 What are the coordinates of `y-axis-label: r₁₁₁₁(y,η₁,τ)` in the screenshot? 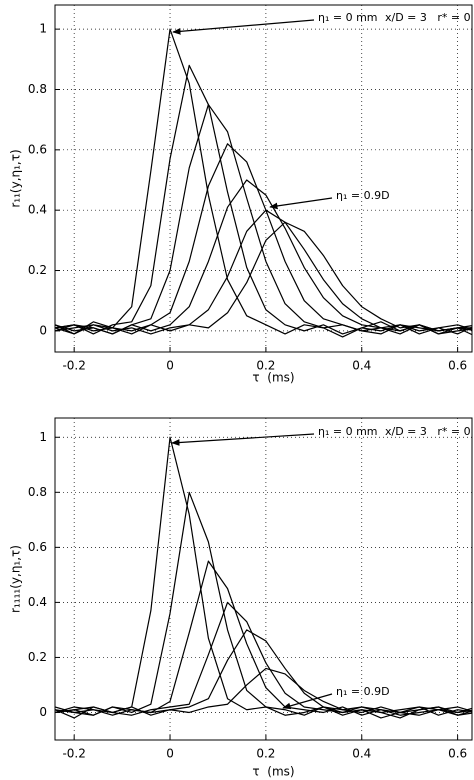 It's located at (16, 579).